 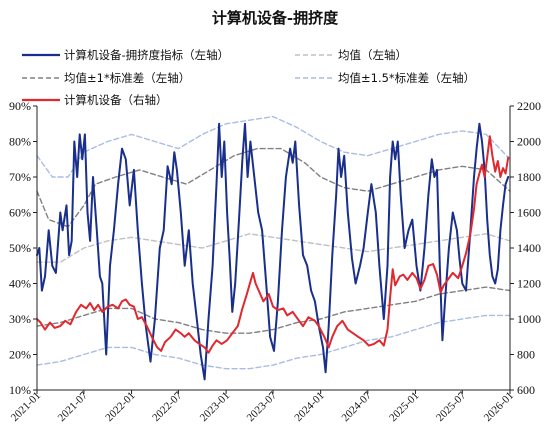 I want to click on series-line-band1-lower, so click(x=273, y=310).